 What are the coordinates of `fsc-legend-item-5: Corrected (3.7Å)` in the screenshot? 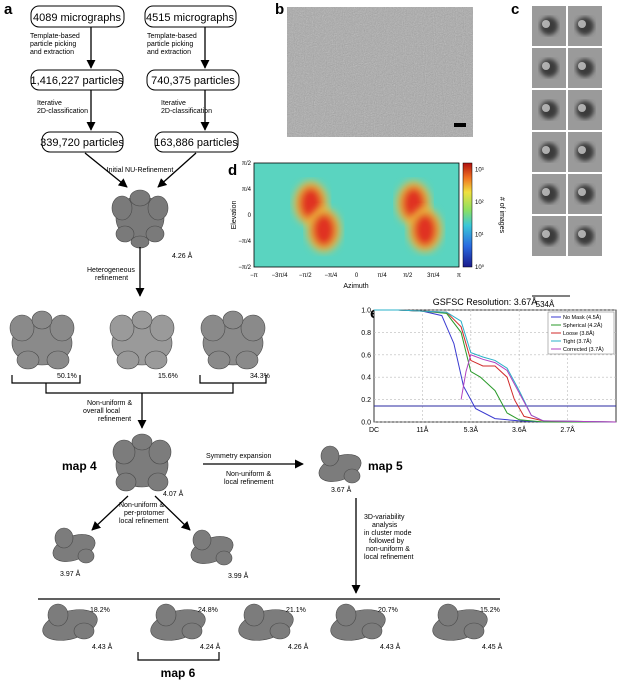 It's located at (577, 349).